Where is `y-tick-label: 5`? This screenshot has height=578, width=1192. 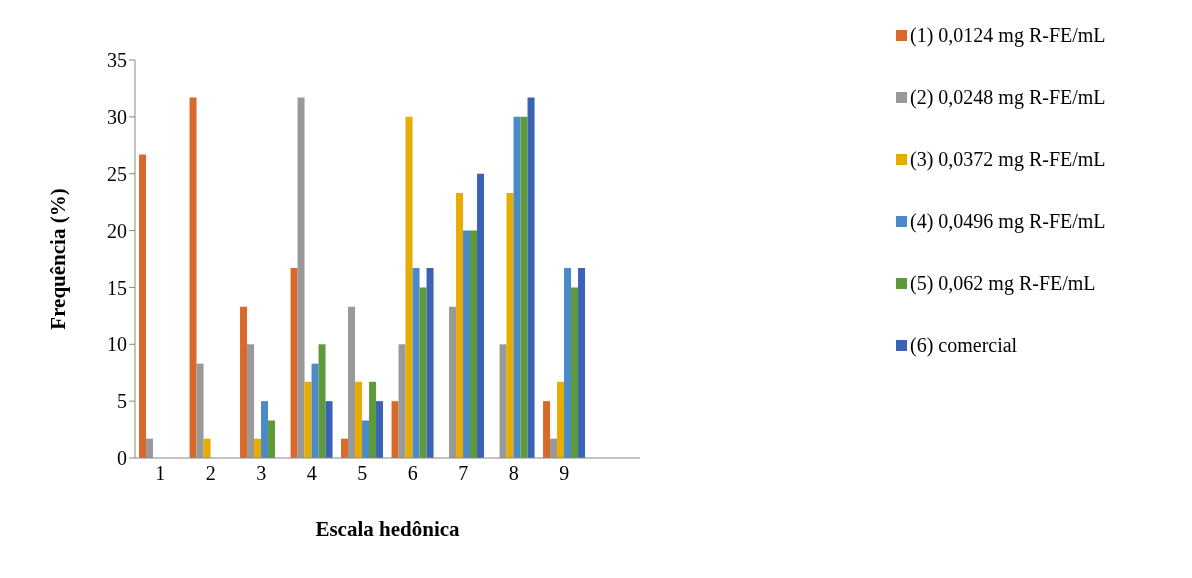 y-tick-label: 5 is located at coordinates (122, 401).